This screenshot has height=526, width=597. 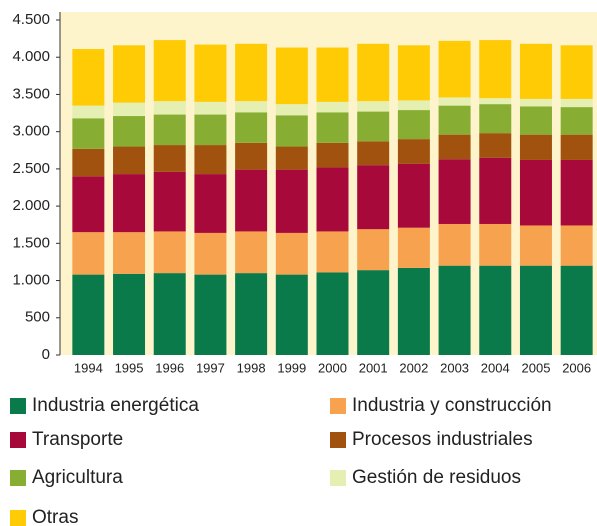 What do you see at coordinates (210, 367) in the screenshot?
I see `x-tick-label: 1997` at bounding box center [210, 367].